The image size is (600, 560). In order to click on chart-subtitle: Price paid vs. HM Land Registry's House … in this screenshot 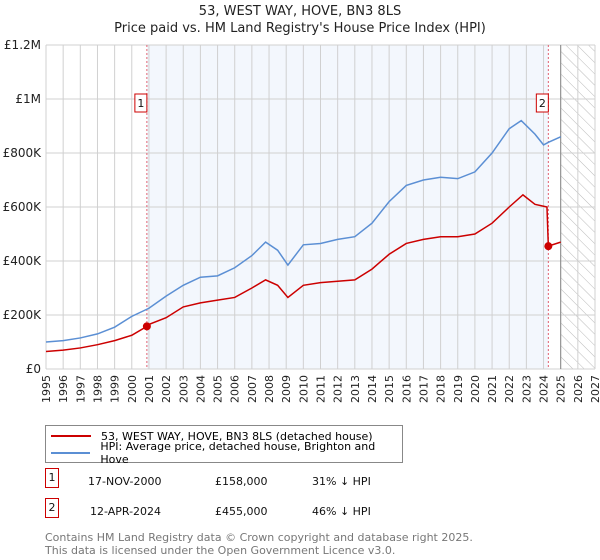, I will do `click(300, 28)`.